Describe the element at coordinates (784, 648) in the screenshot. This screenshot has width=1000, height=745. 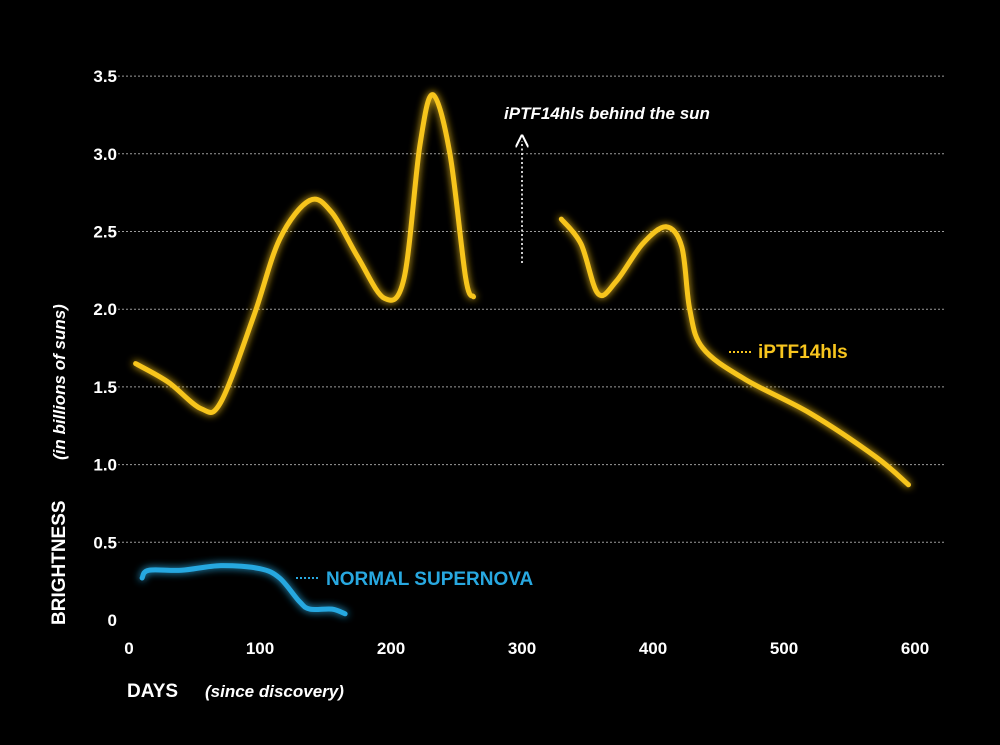
I see `x-tick-label: 500` at that location.